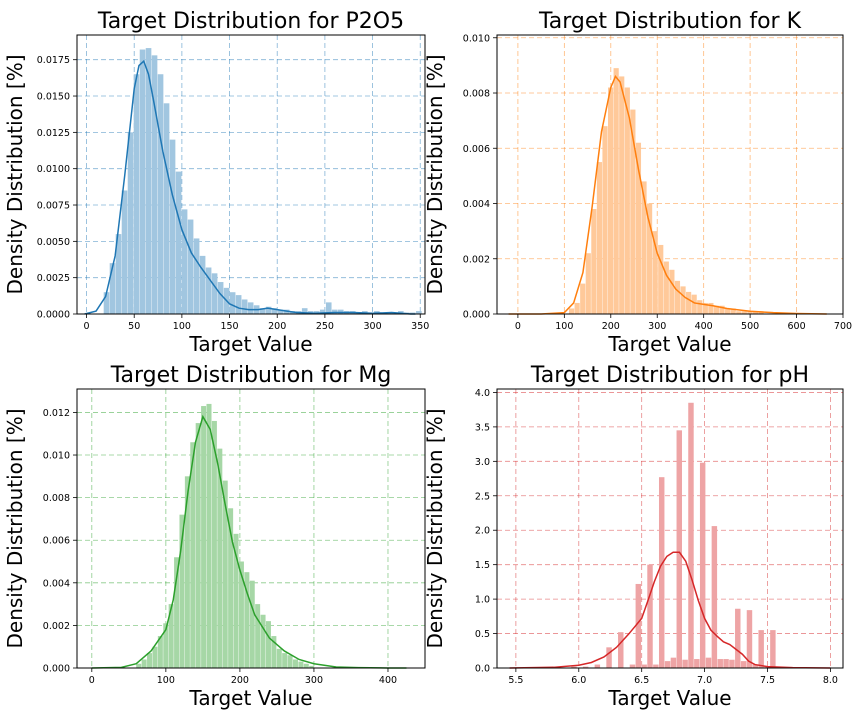 This screenshot has width=864, height=720. I want to click on y-tick-label: 0.0150, so click(53, 97).